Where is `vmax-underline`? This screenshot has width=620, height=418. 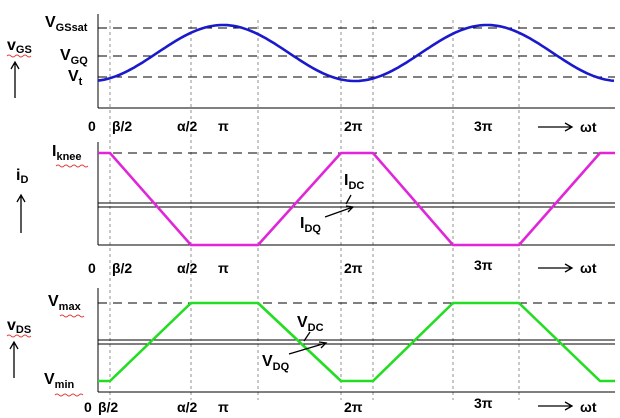 vmax-underline is located at coordinates (72, 316).